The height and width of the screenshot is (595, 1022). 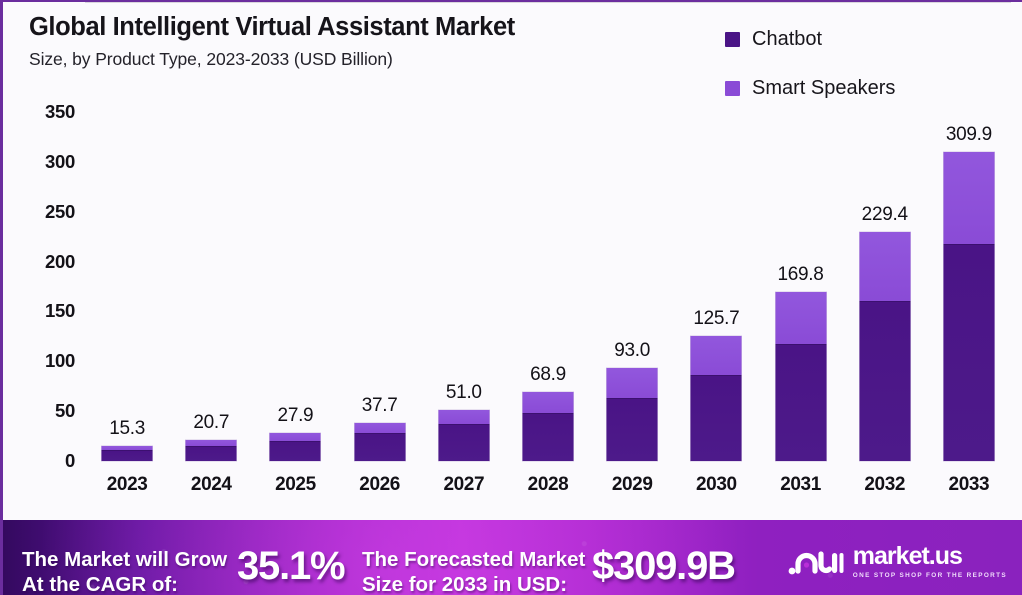 I want to click on bar-column: 37.7 2026, so click(x=380, y=261).